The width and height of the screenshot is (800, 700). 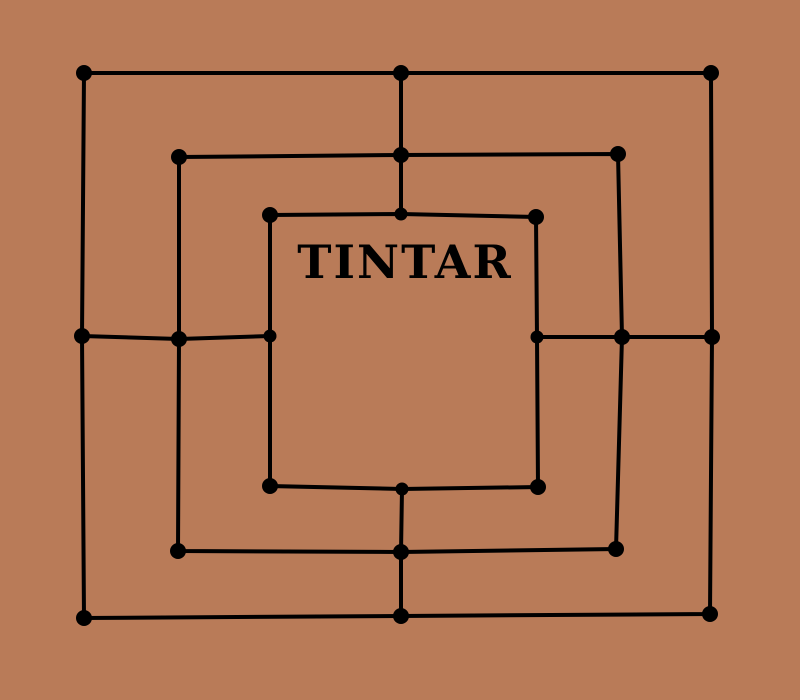 What do you see at coordinates (82, 336) in the screenshot?
I see `board-point-outer-mid-left` at bounding box center [82, 336].